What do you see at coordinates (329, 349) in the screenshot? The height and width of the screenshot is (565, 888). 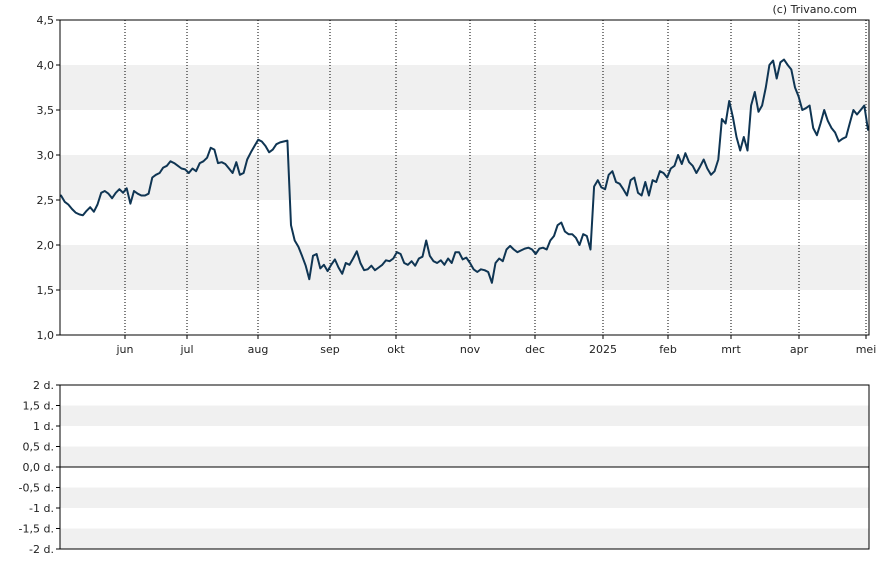 I see `x-tick-label: sep` at bounding box center [329, 349].